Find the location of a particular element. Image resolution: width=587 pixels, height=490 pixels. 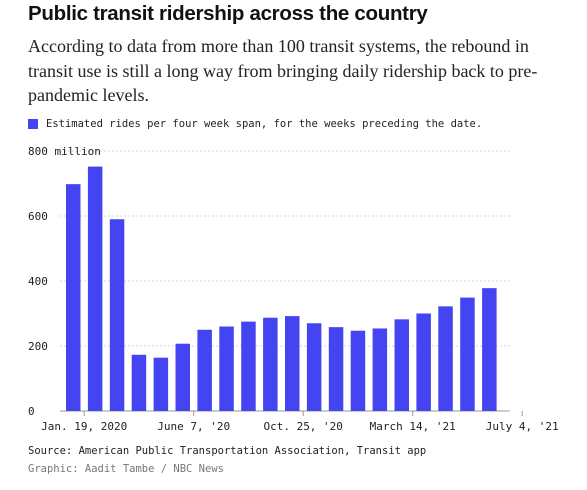

y-tick-label: 800 million is located at coordinates (64, 151).